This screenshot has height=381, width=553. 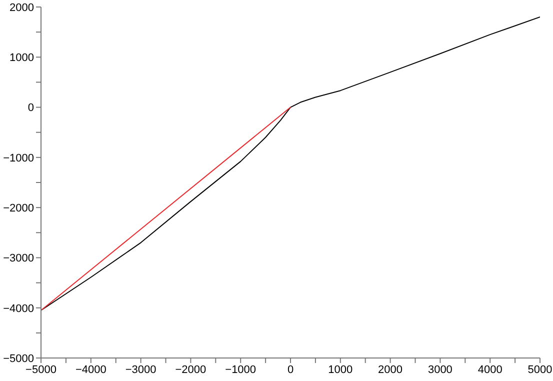 What do you see at coordinates (340, 370) in the screenshot?
I see `x-tick-label: 1000` at bounding box center [340, 370].